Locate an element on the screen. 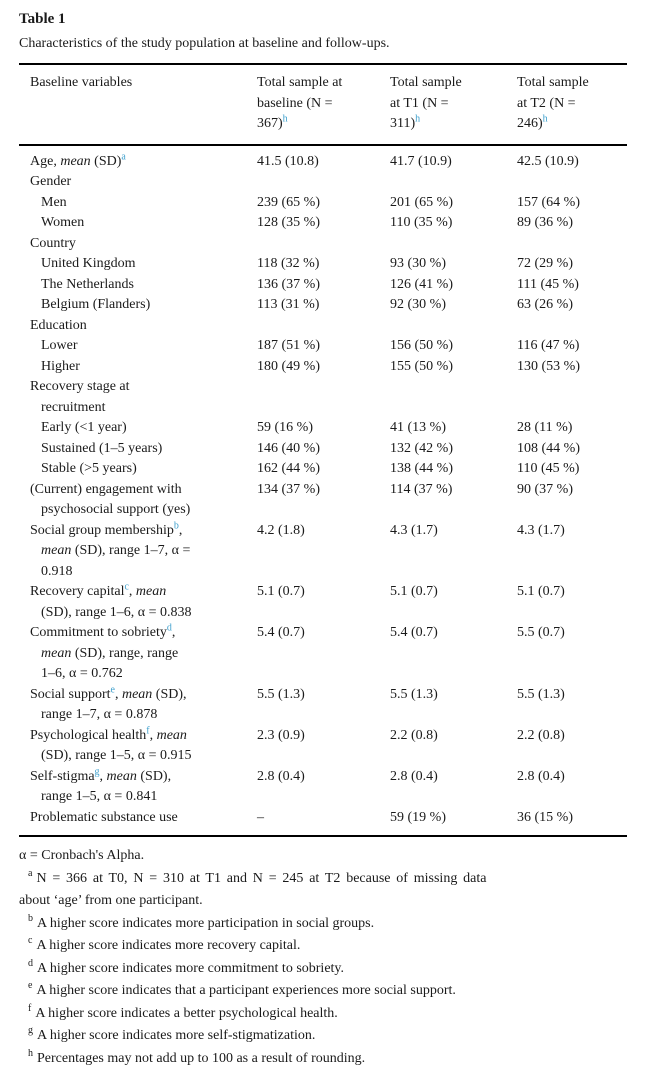 Image resolution: width=652 pixels, height=1074 pixels. footnote-text: about ‘age’ from one participant. is located at coordinates (111, 900).